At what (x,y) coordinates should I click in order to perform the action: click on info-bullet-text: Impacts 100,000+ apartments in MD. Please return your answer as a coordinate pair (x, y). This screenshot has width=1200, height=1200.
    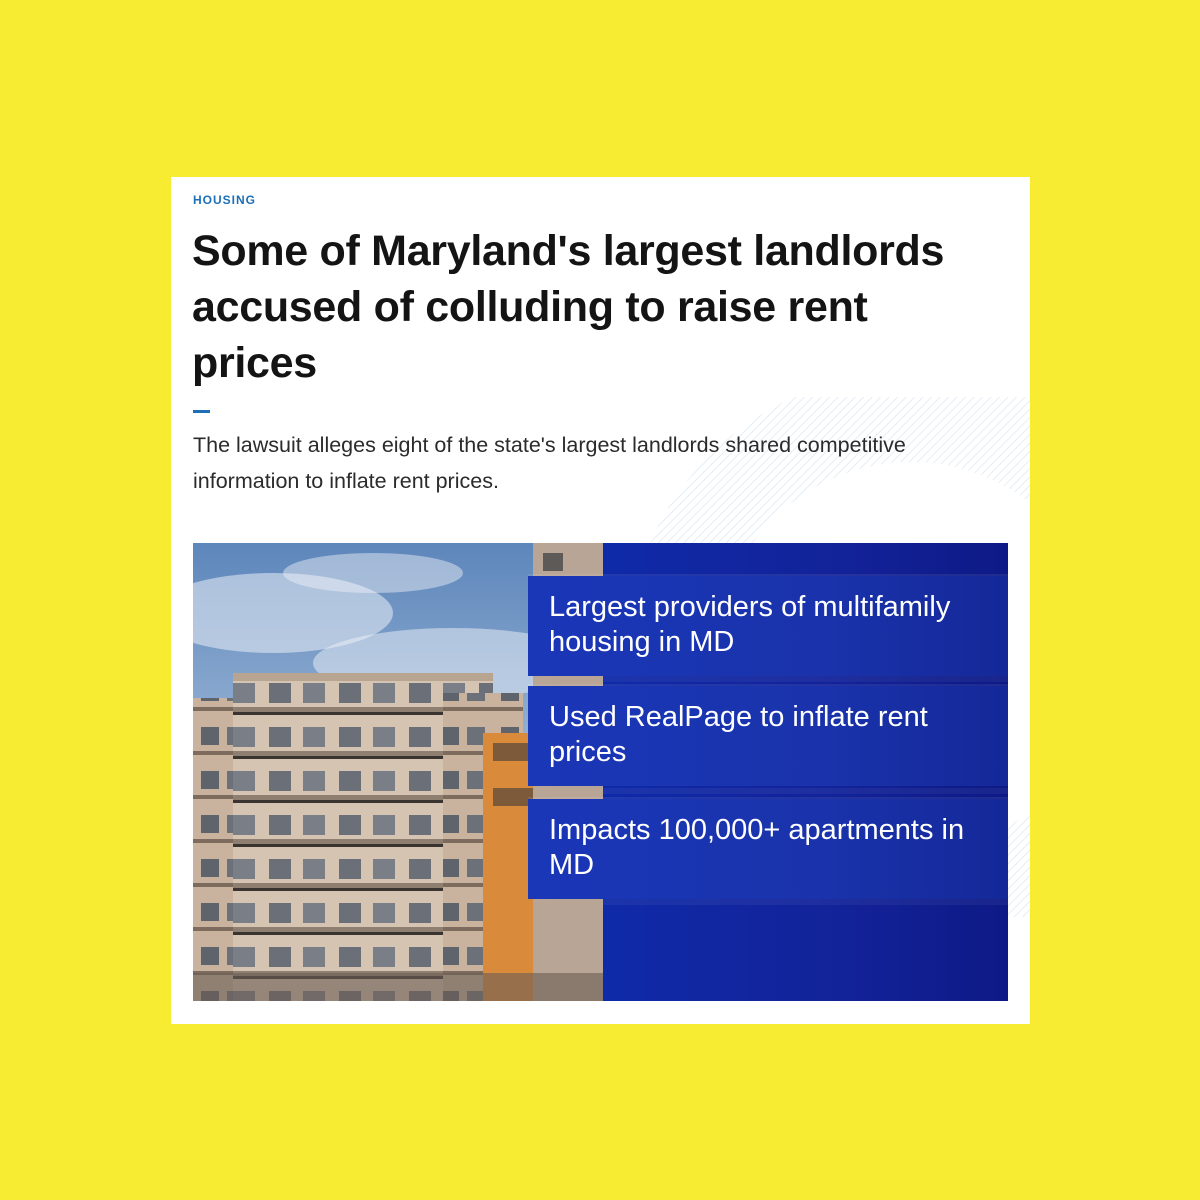
    Looking at the image, I should click on (757, 847).